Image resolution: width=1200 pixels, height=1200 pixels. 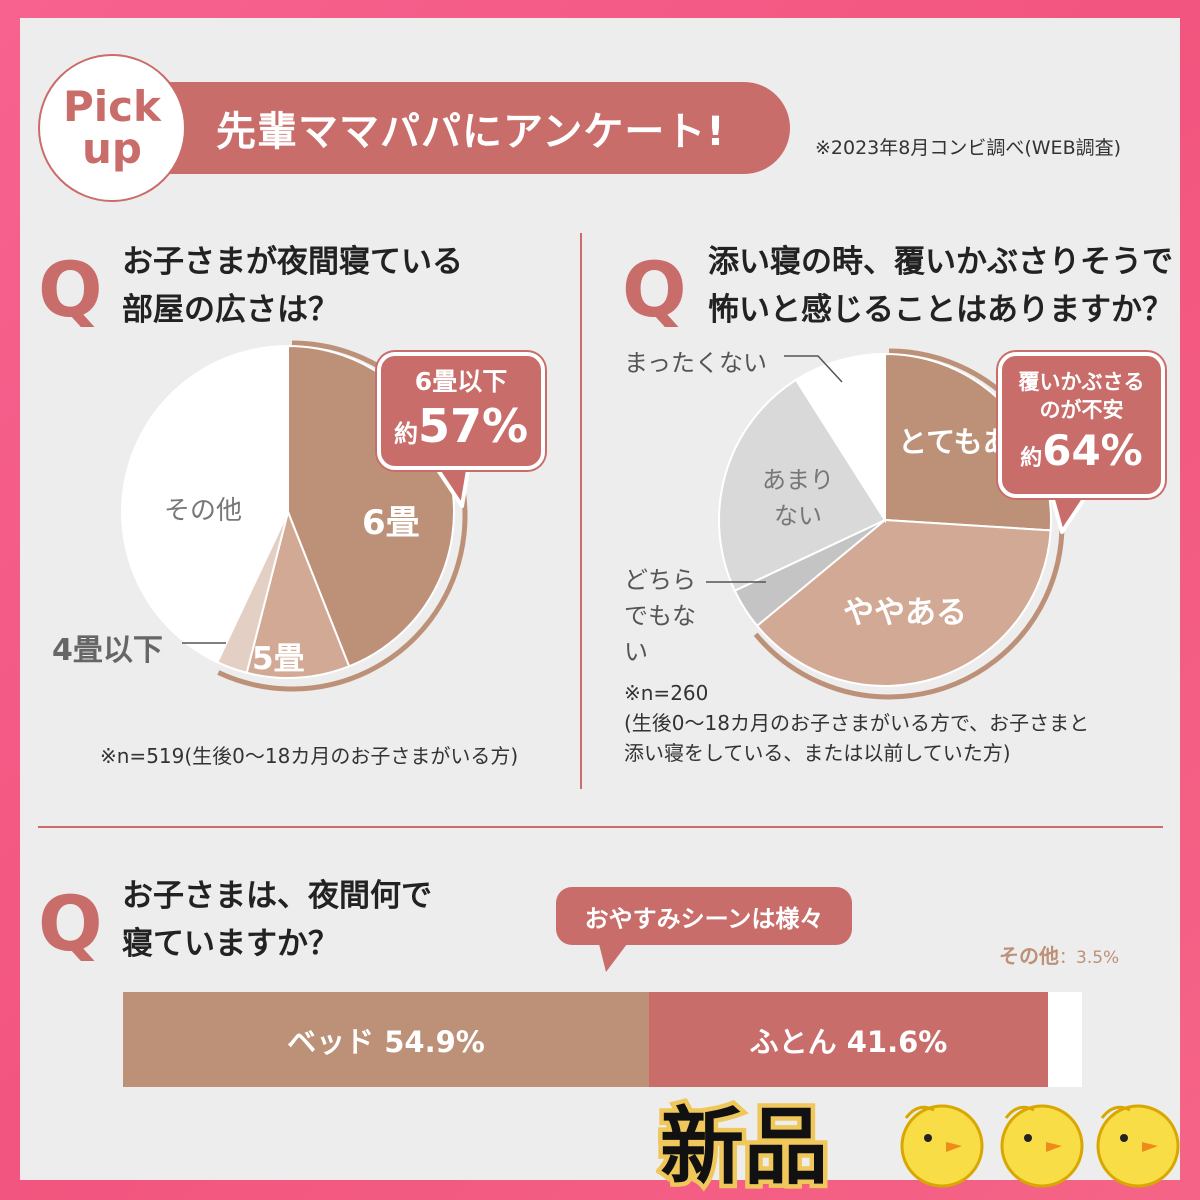 I want to click on q1-callout-prefix: 約, so click(x=405, y=434).